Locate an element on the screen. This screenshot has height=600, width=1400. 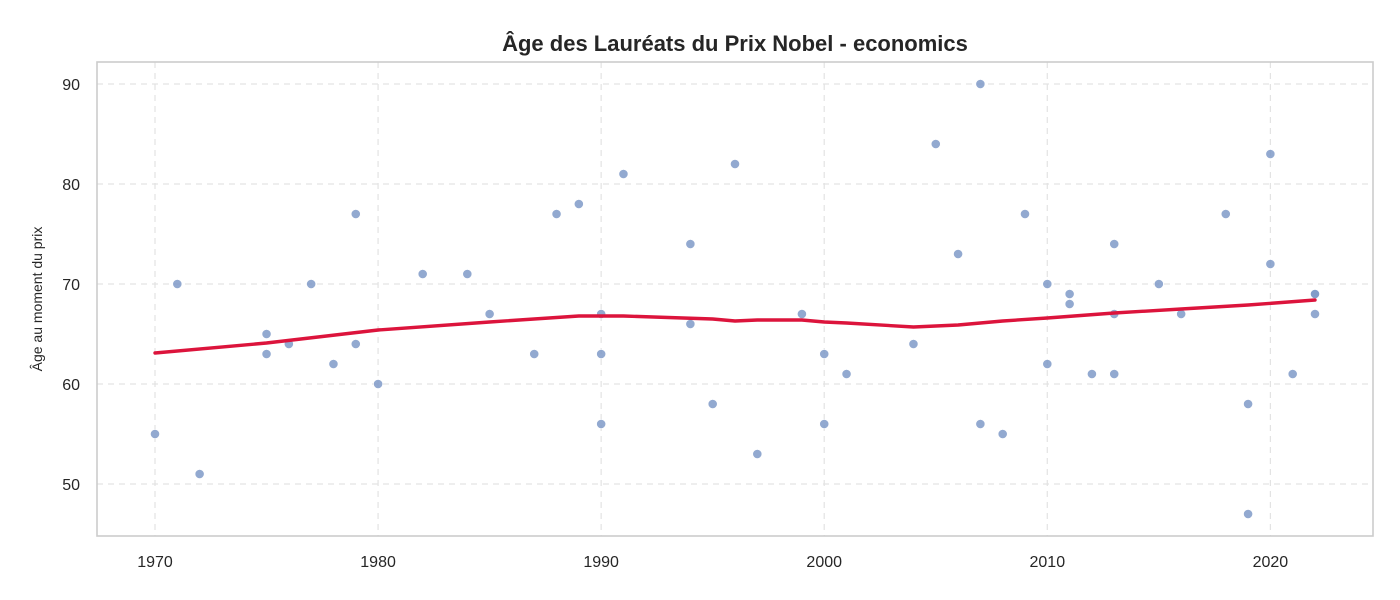
x-axis-ticks: 1970 1980 1990 2000 2010 2020 is located at coordinates (712, 562).